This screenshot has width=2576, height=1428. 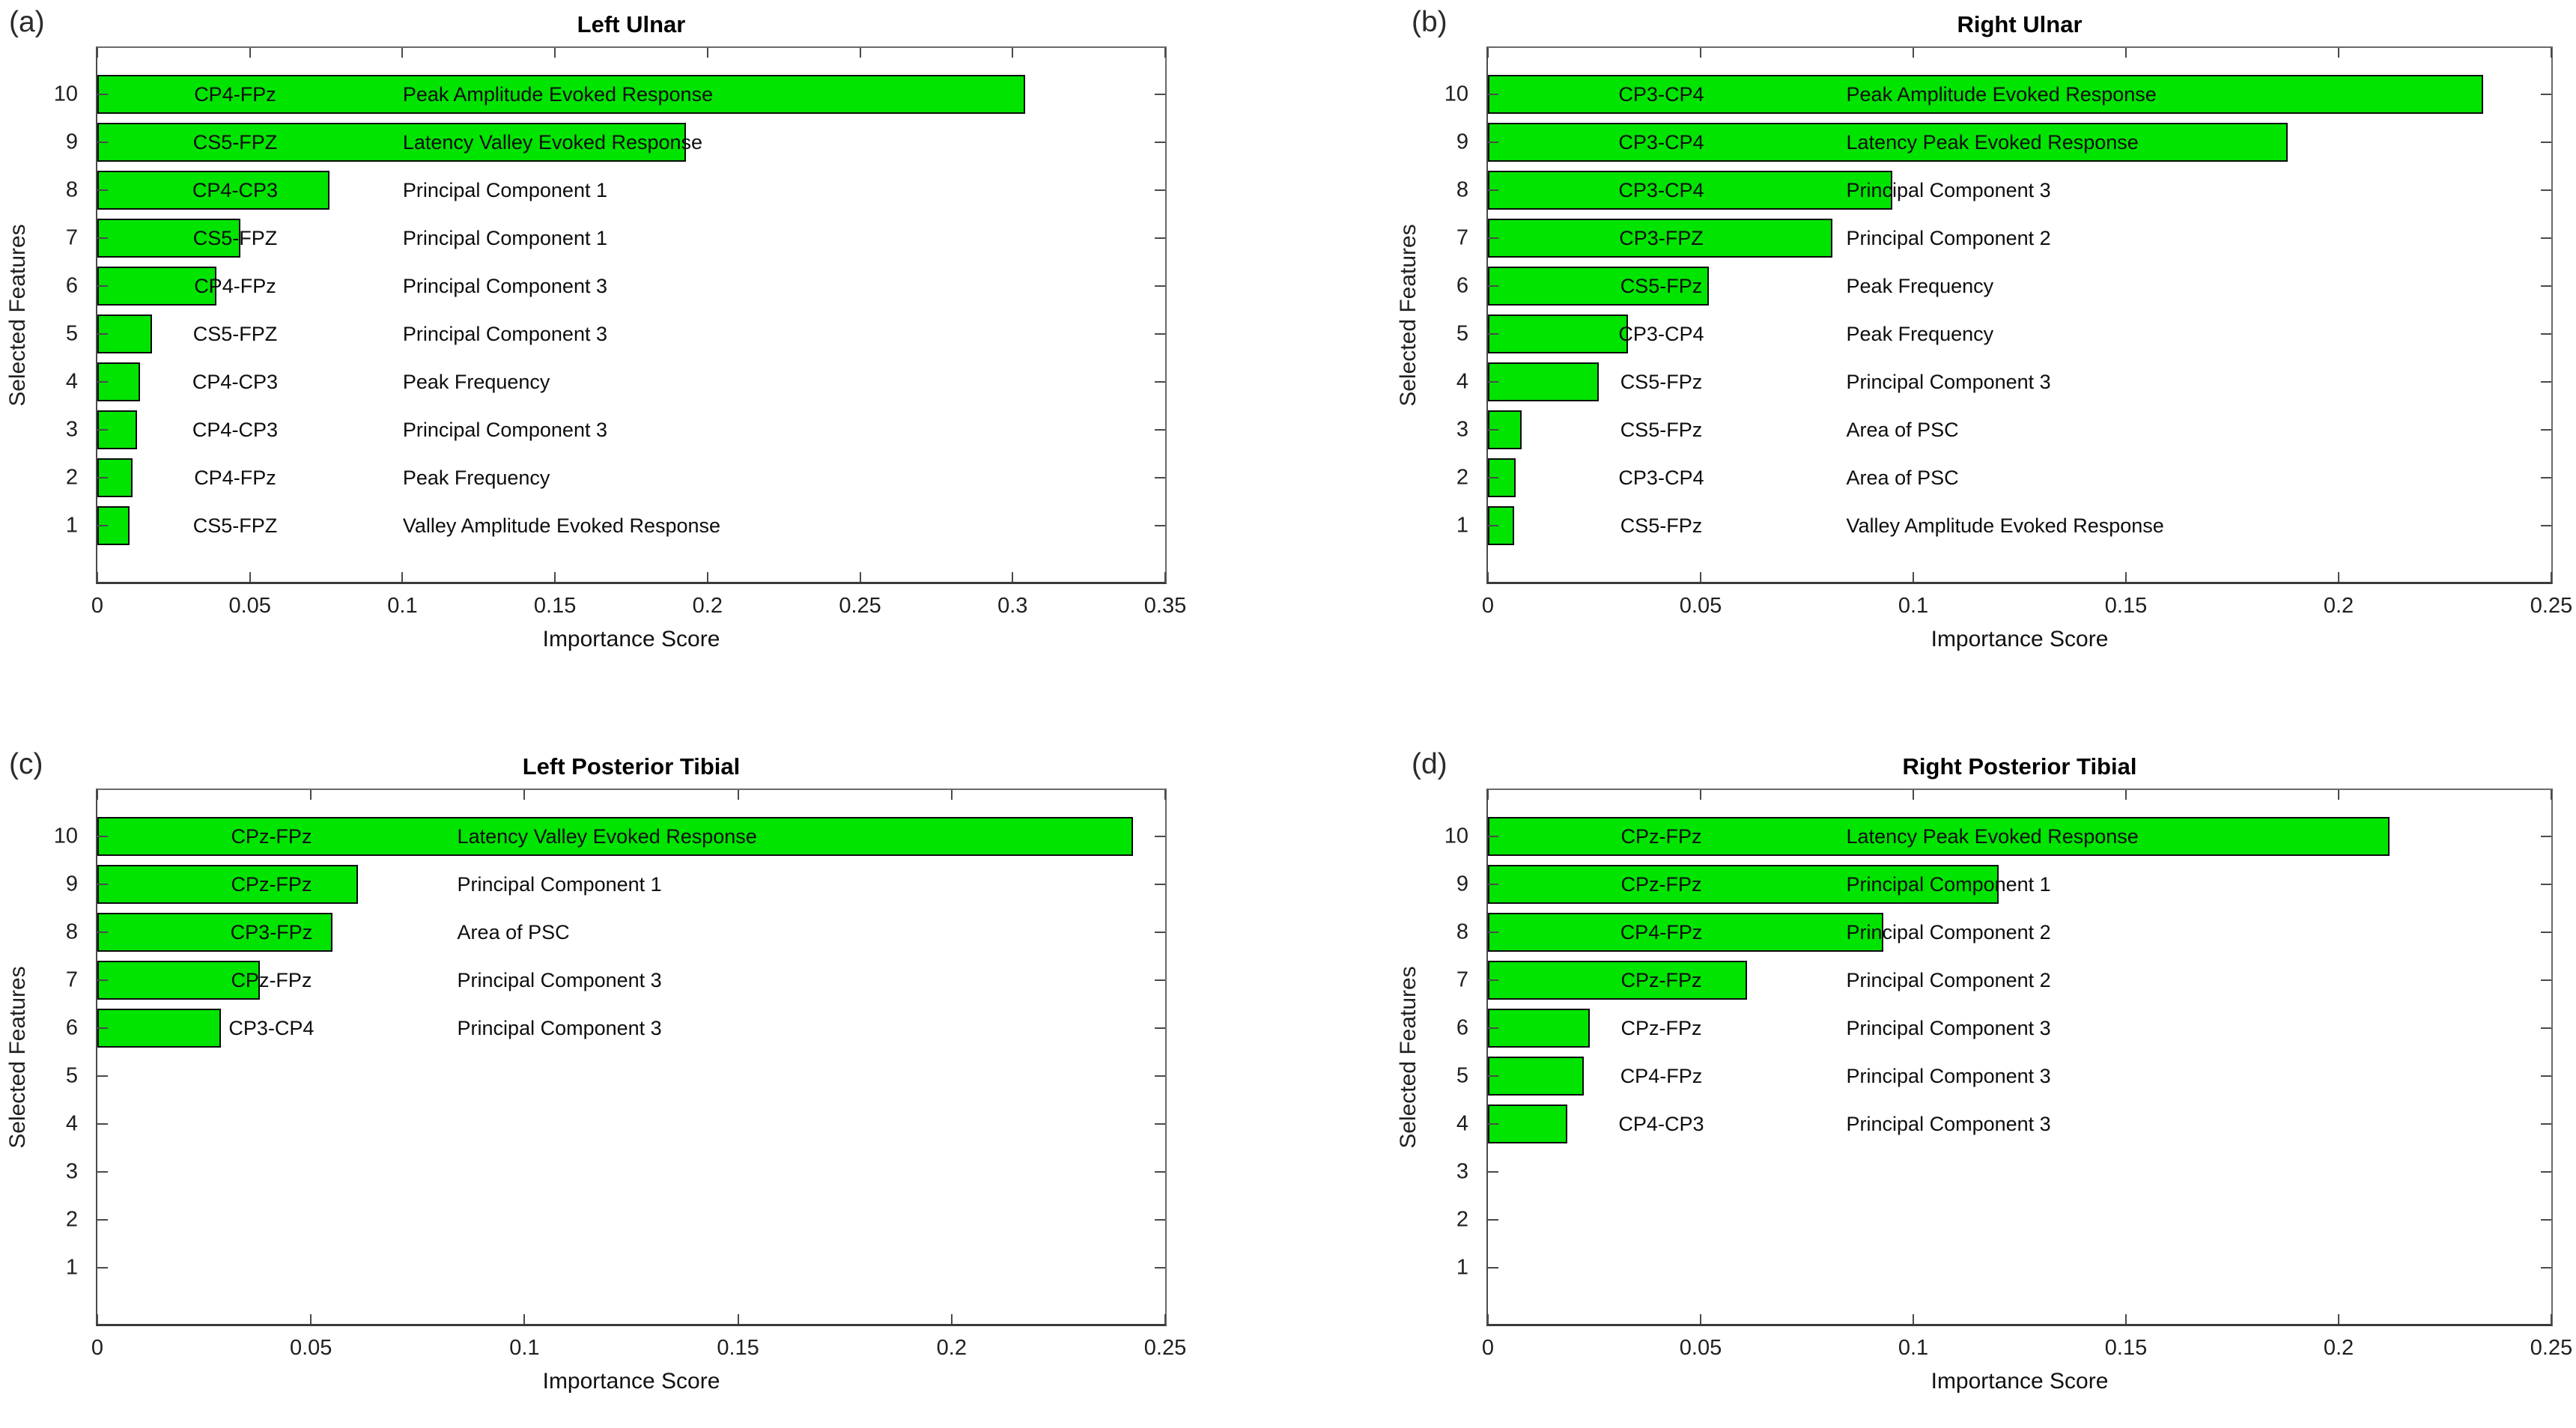 What do you see at coordinates (71, 1219) in the screenshot?
I see `y-tick-label: 2` at bounding box center [71, 1219].